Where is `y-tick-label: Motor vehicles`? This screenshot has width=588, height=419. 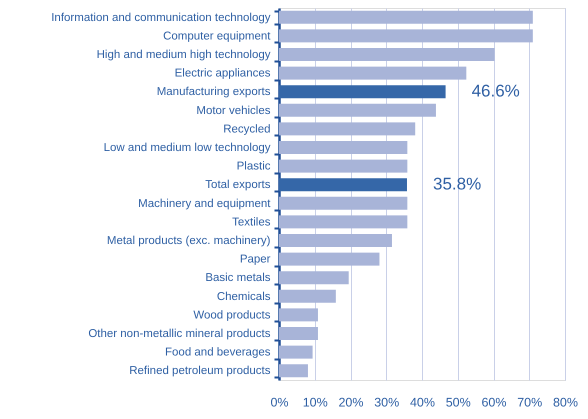
y-tick-label: Motor vehicles is located at coordinates (233, 110).